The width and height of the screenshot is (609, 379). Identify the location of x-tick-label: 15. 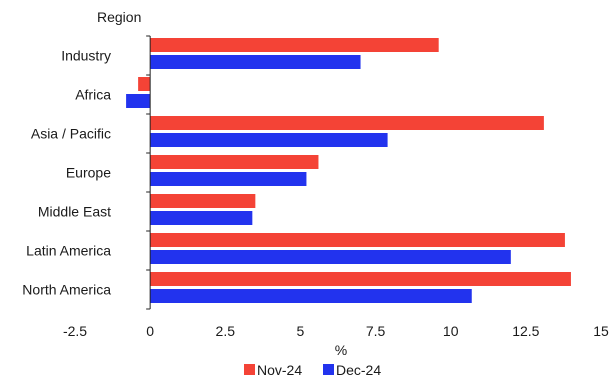
(601, 331).